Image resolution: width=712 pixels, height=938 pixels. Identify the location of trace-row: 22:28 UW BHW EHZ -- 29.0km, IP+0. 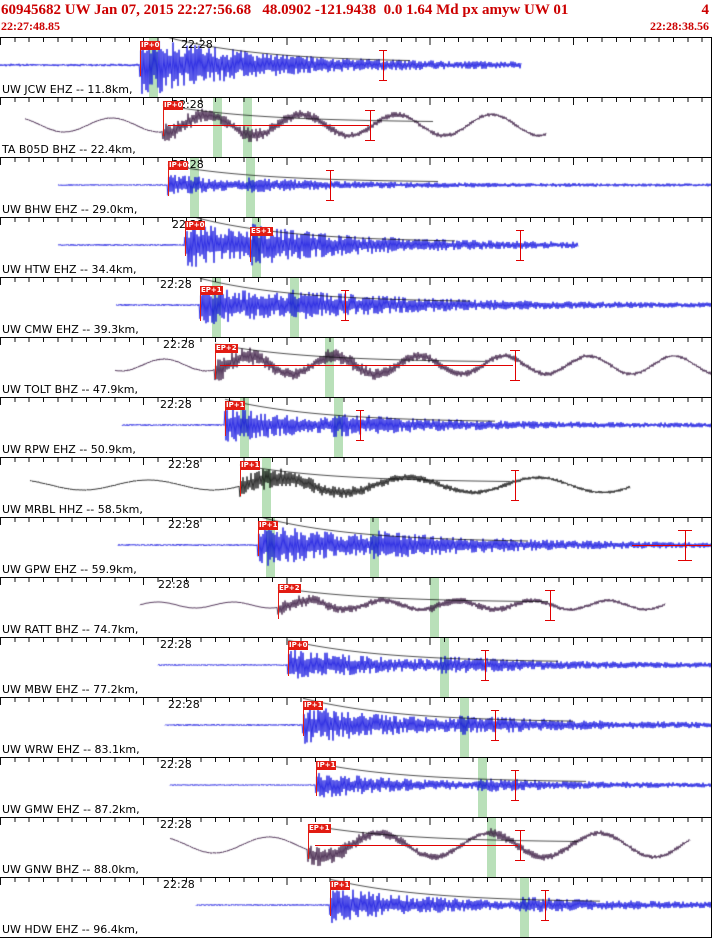
(355, 188).